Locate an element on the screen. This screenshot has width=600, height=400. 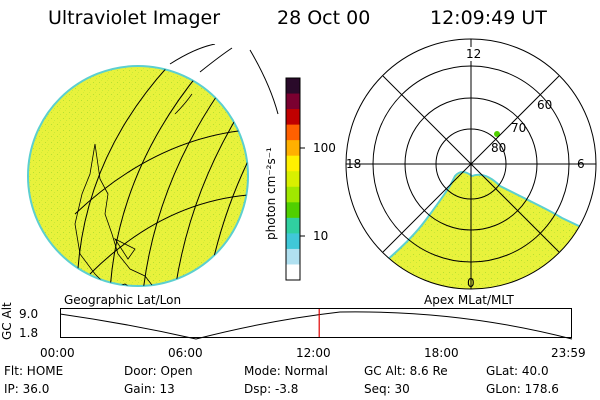
colorbar-tick-10: 10 is located at coordinates (321, 236).